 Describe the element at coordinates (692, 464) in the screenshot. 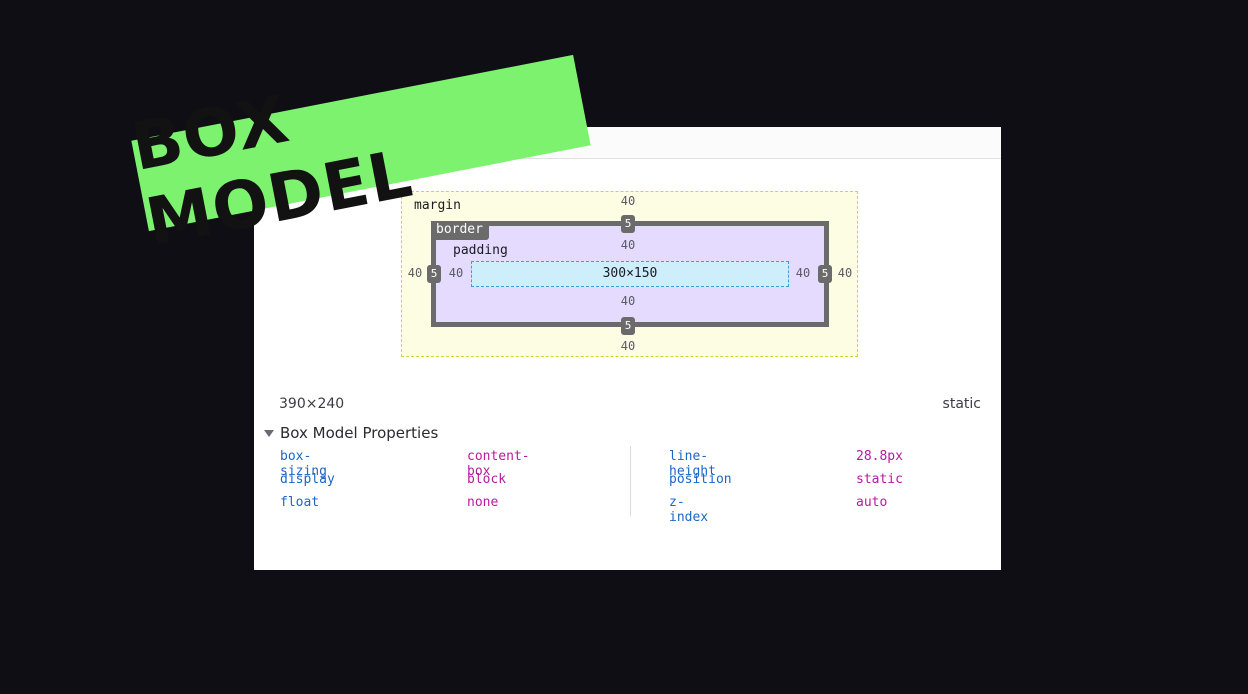

I see `property-name: line-height` at that location.